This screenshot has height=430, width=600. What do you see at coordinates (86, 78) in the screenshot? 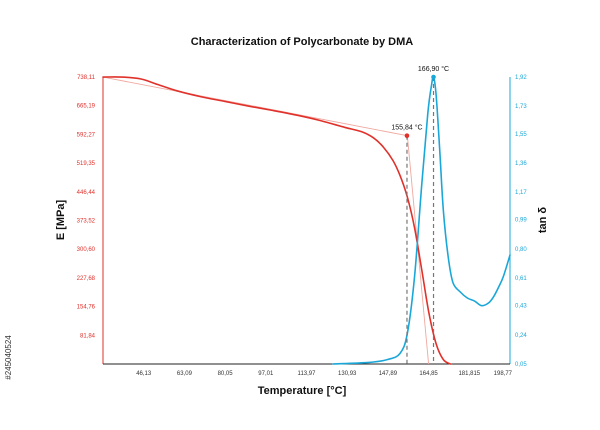
I see `y-left-tick-label: 738,11` at bounding box center [86, 78].